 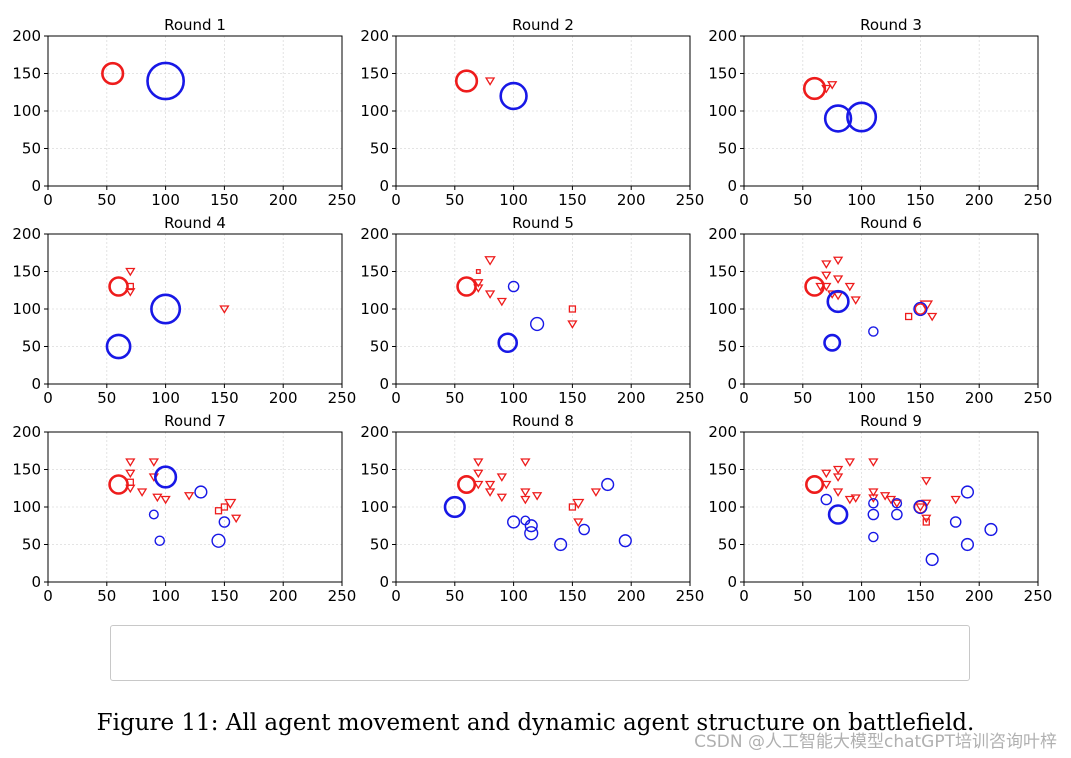 What do you see at coordinates (31, 149) in the screenshot?
I see `panel-1-ytick-label: 50` at bounding box center [31, 149].